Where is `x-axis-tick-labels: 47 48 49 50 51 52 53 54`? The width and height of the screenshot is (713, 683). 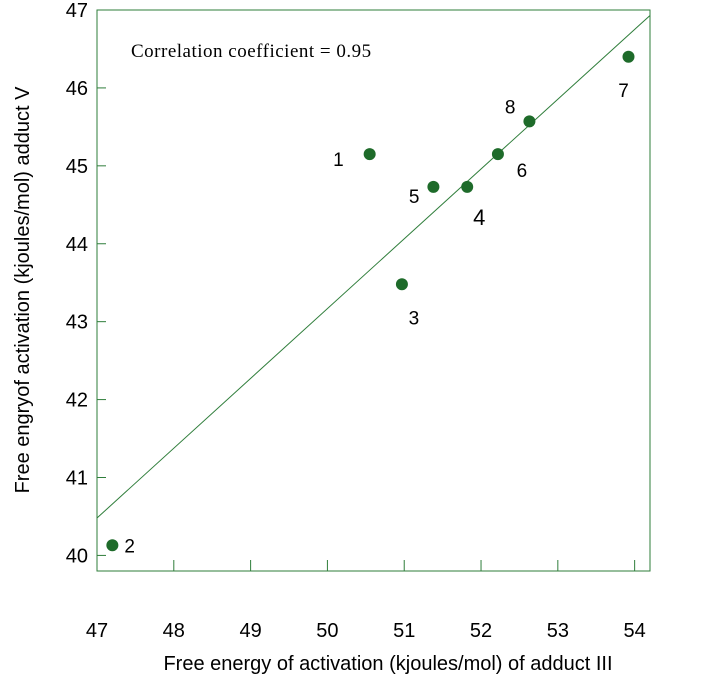
x-axis-tick-labels: 47 48 49 50 51 52 53 54 is located at coordinates (366, 631).